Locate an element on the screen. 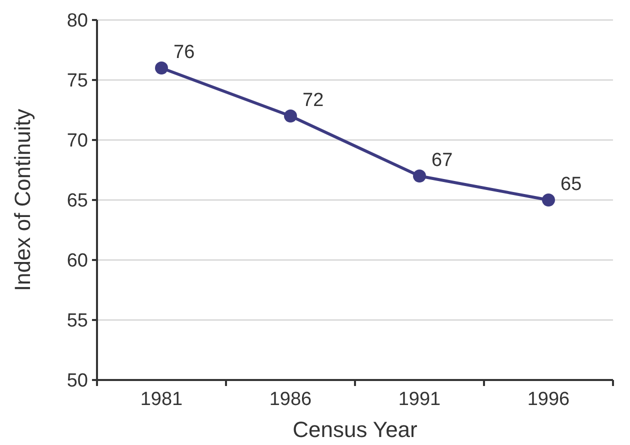 Image resolution: width=630 pixels, height=445 pixels. y-tick-label: 55 is located at coordinates (77, 321).